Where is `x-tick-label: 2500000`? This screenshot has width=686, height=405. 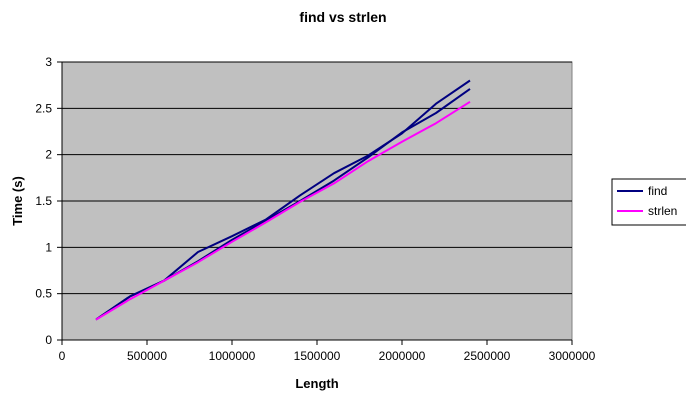
x-tick-label: 2500000 is located at coordinates (487, 356).